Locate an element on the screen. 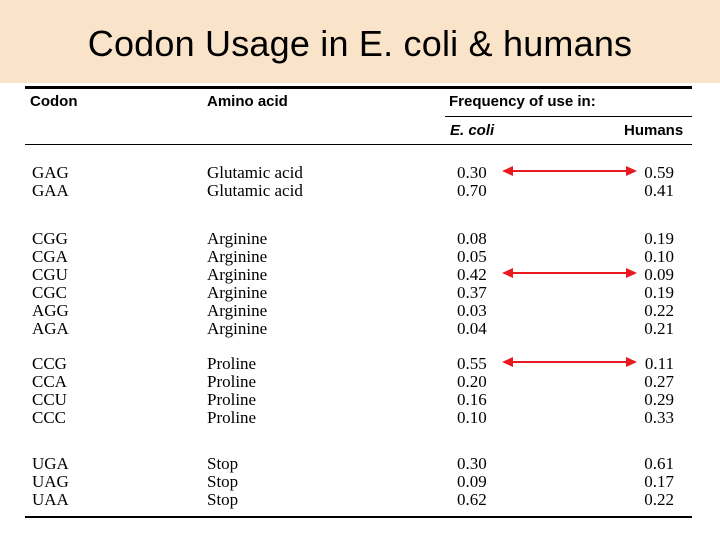 Image resolution: width=720 pixels, height=540 pixels. ecoli-frequency-cell: 0.05 is located at coordinates (472, 256).